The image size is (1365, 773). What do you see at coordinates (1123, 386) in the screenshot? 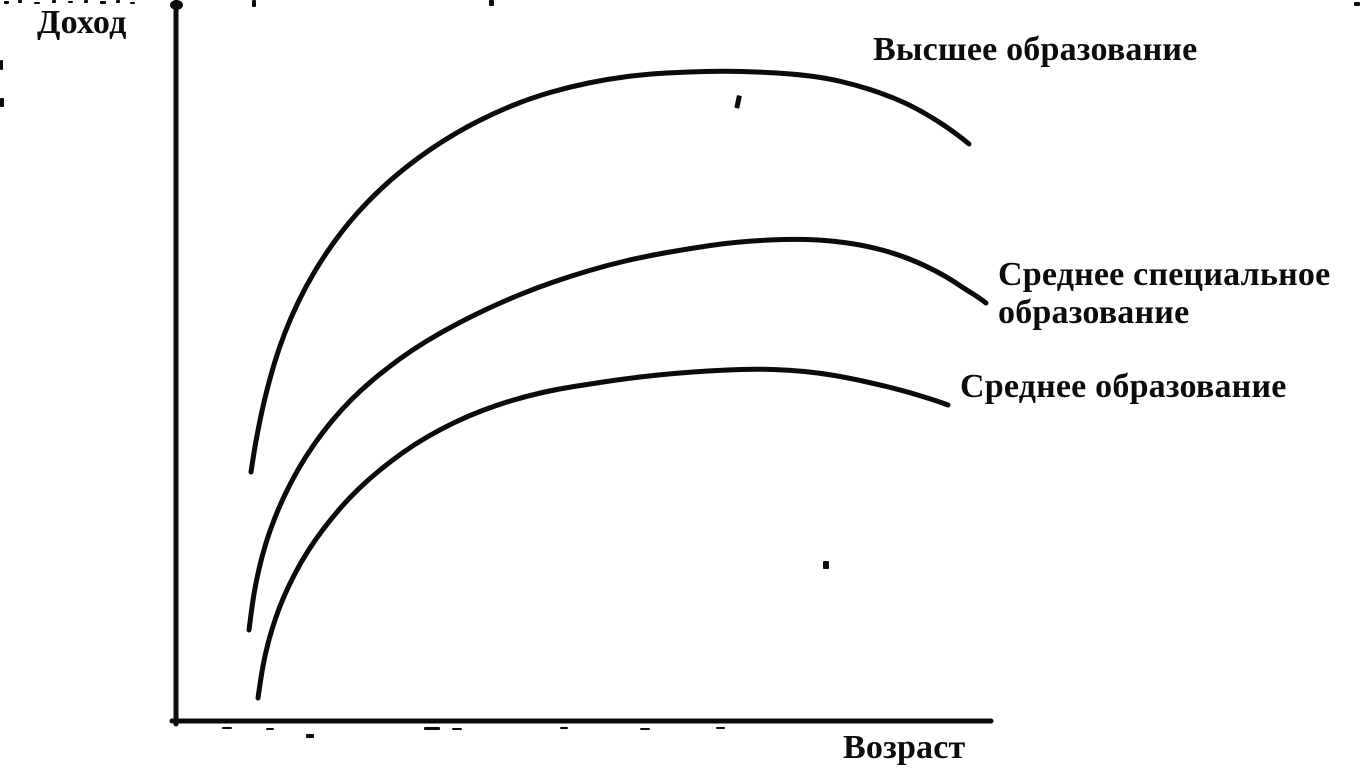
I see `series-label-secondary-education: Среднее образование` at bounding box center [1123, 386].